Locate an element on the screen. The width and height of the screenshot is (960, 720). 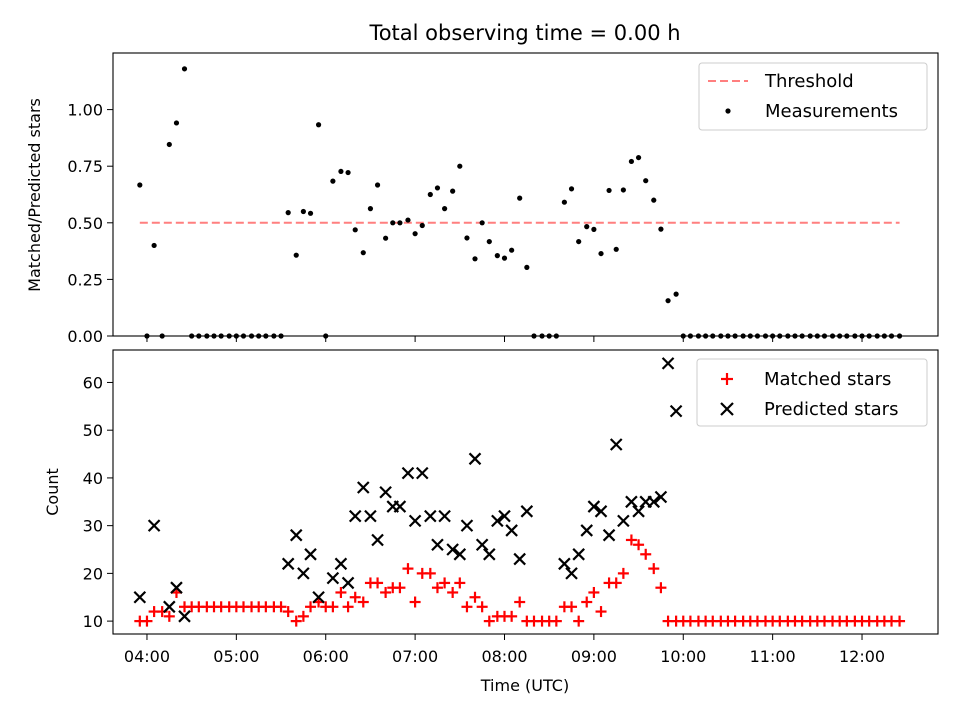
bottom-legend: Matched stars Predicted stars is located at coordinates (812, 392).